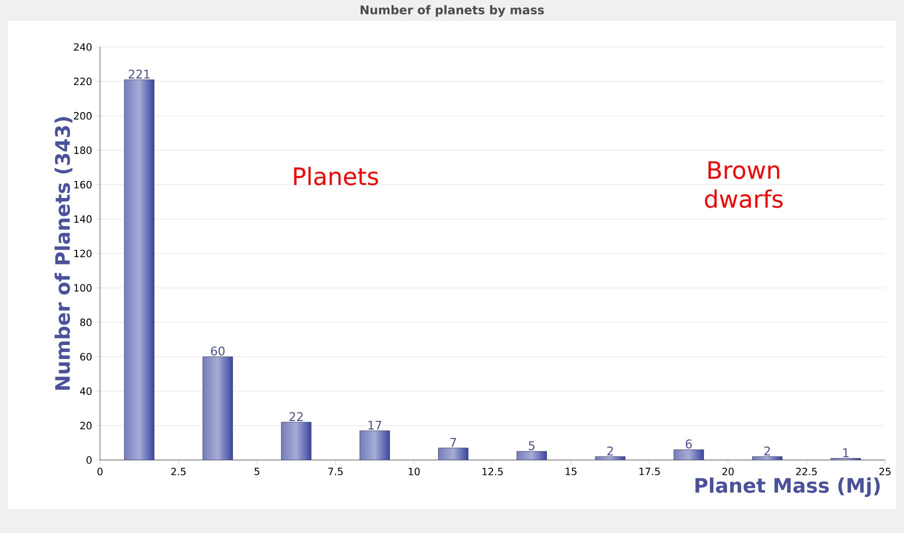 The height and width of the screenshot is (533, 904). Describe the element at coordinates (453, 442) in the screenshot. I see `data-label: 7` at that location.